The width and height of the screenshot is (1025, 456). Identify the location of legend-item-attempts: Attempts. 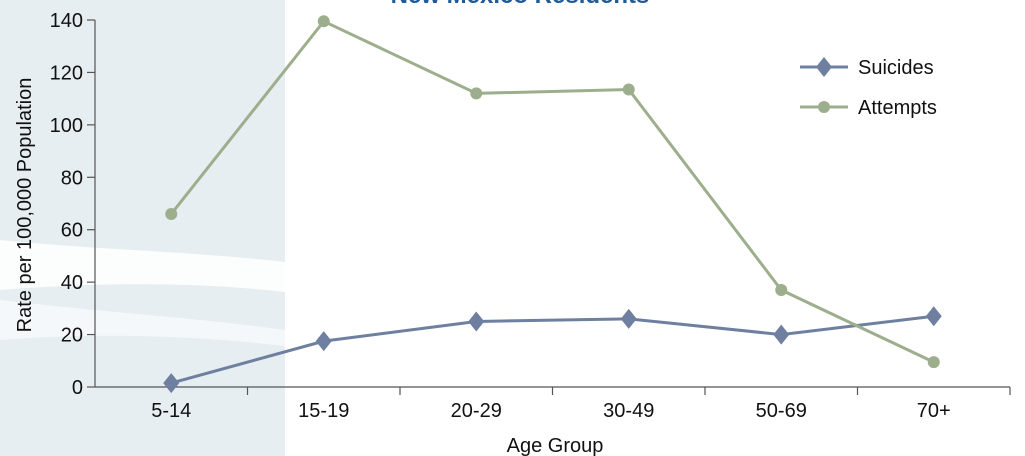
(868, 108).